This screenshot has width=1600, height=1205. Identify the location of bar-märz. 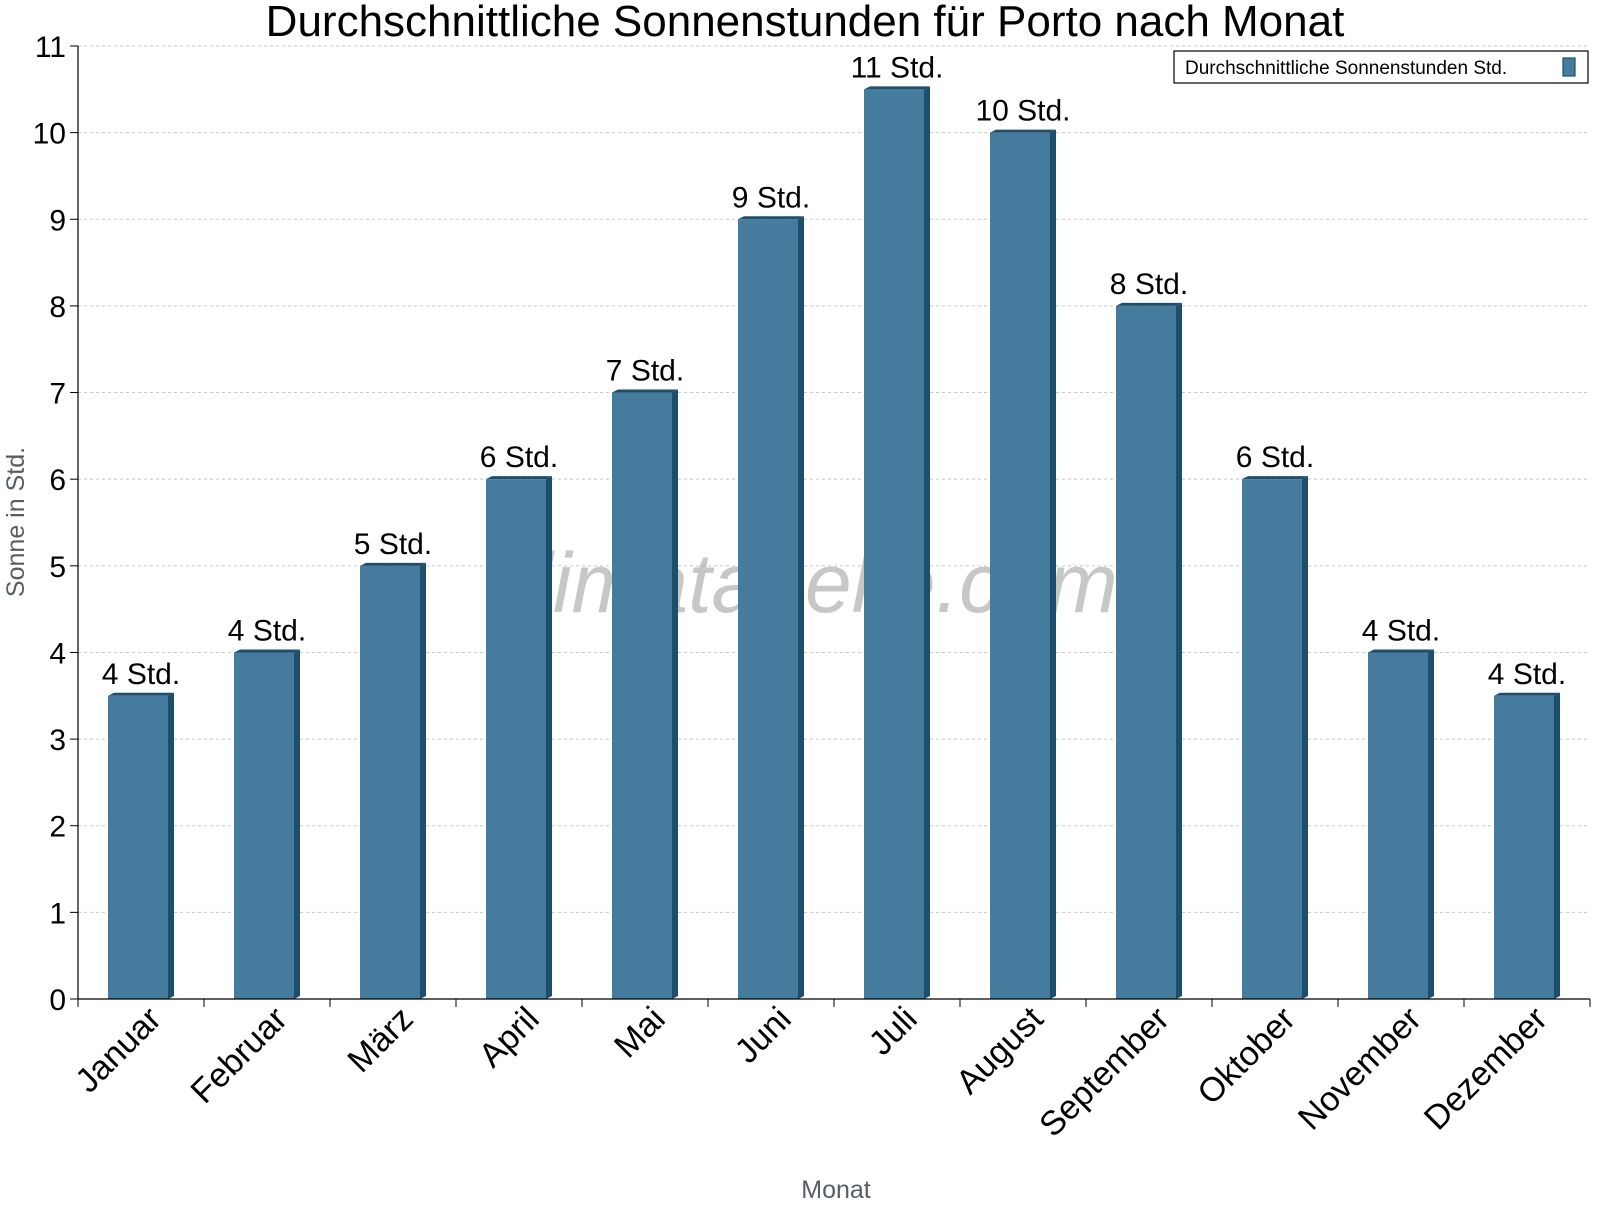
(393, 780).